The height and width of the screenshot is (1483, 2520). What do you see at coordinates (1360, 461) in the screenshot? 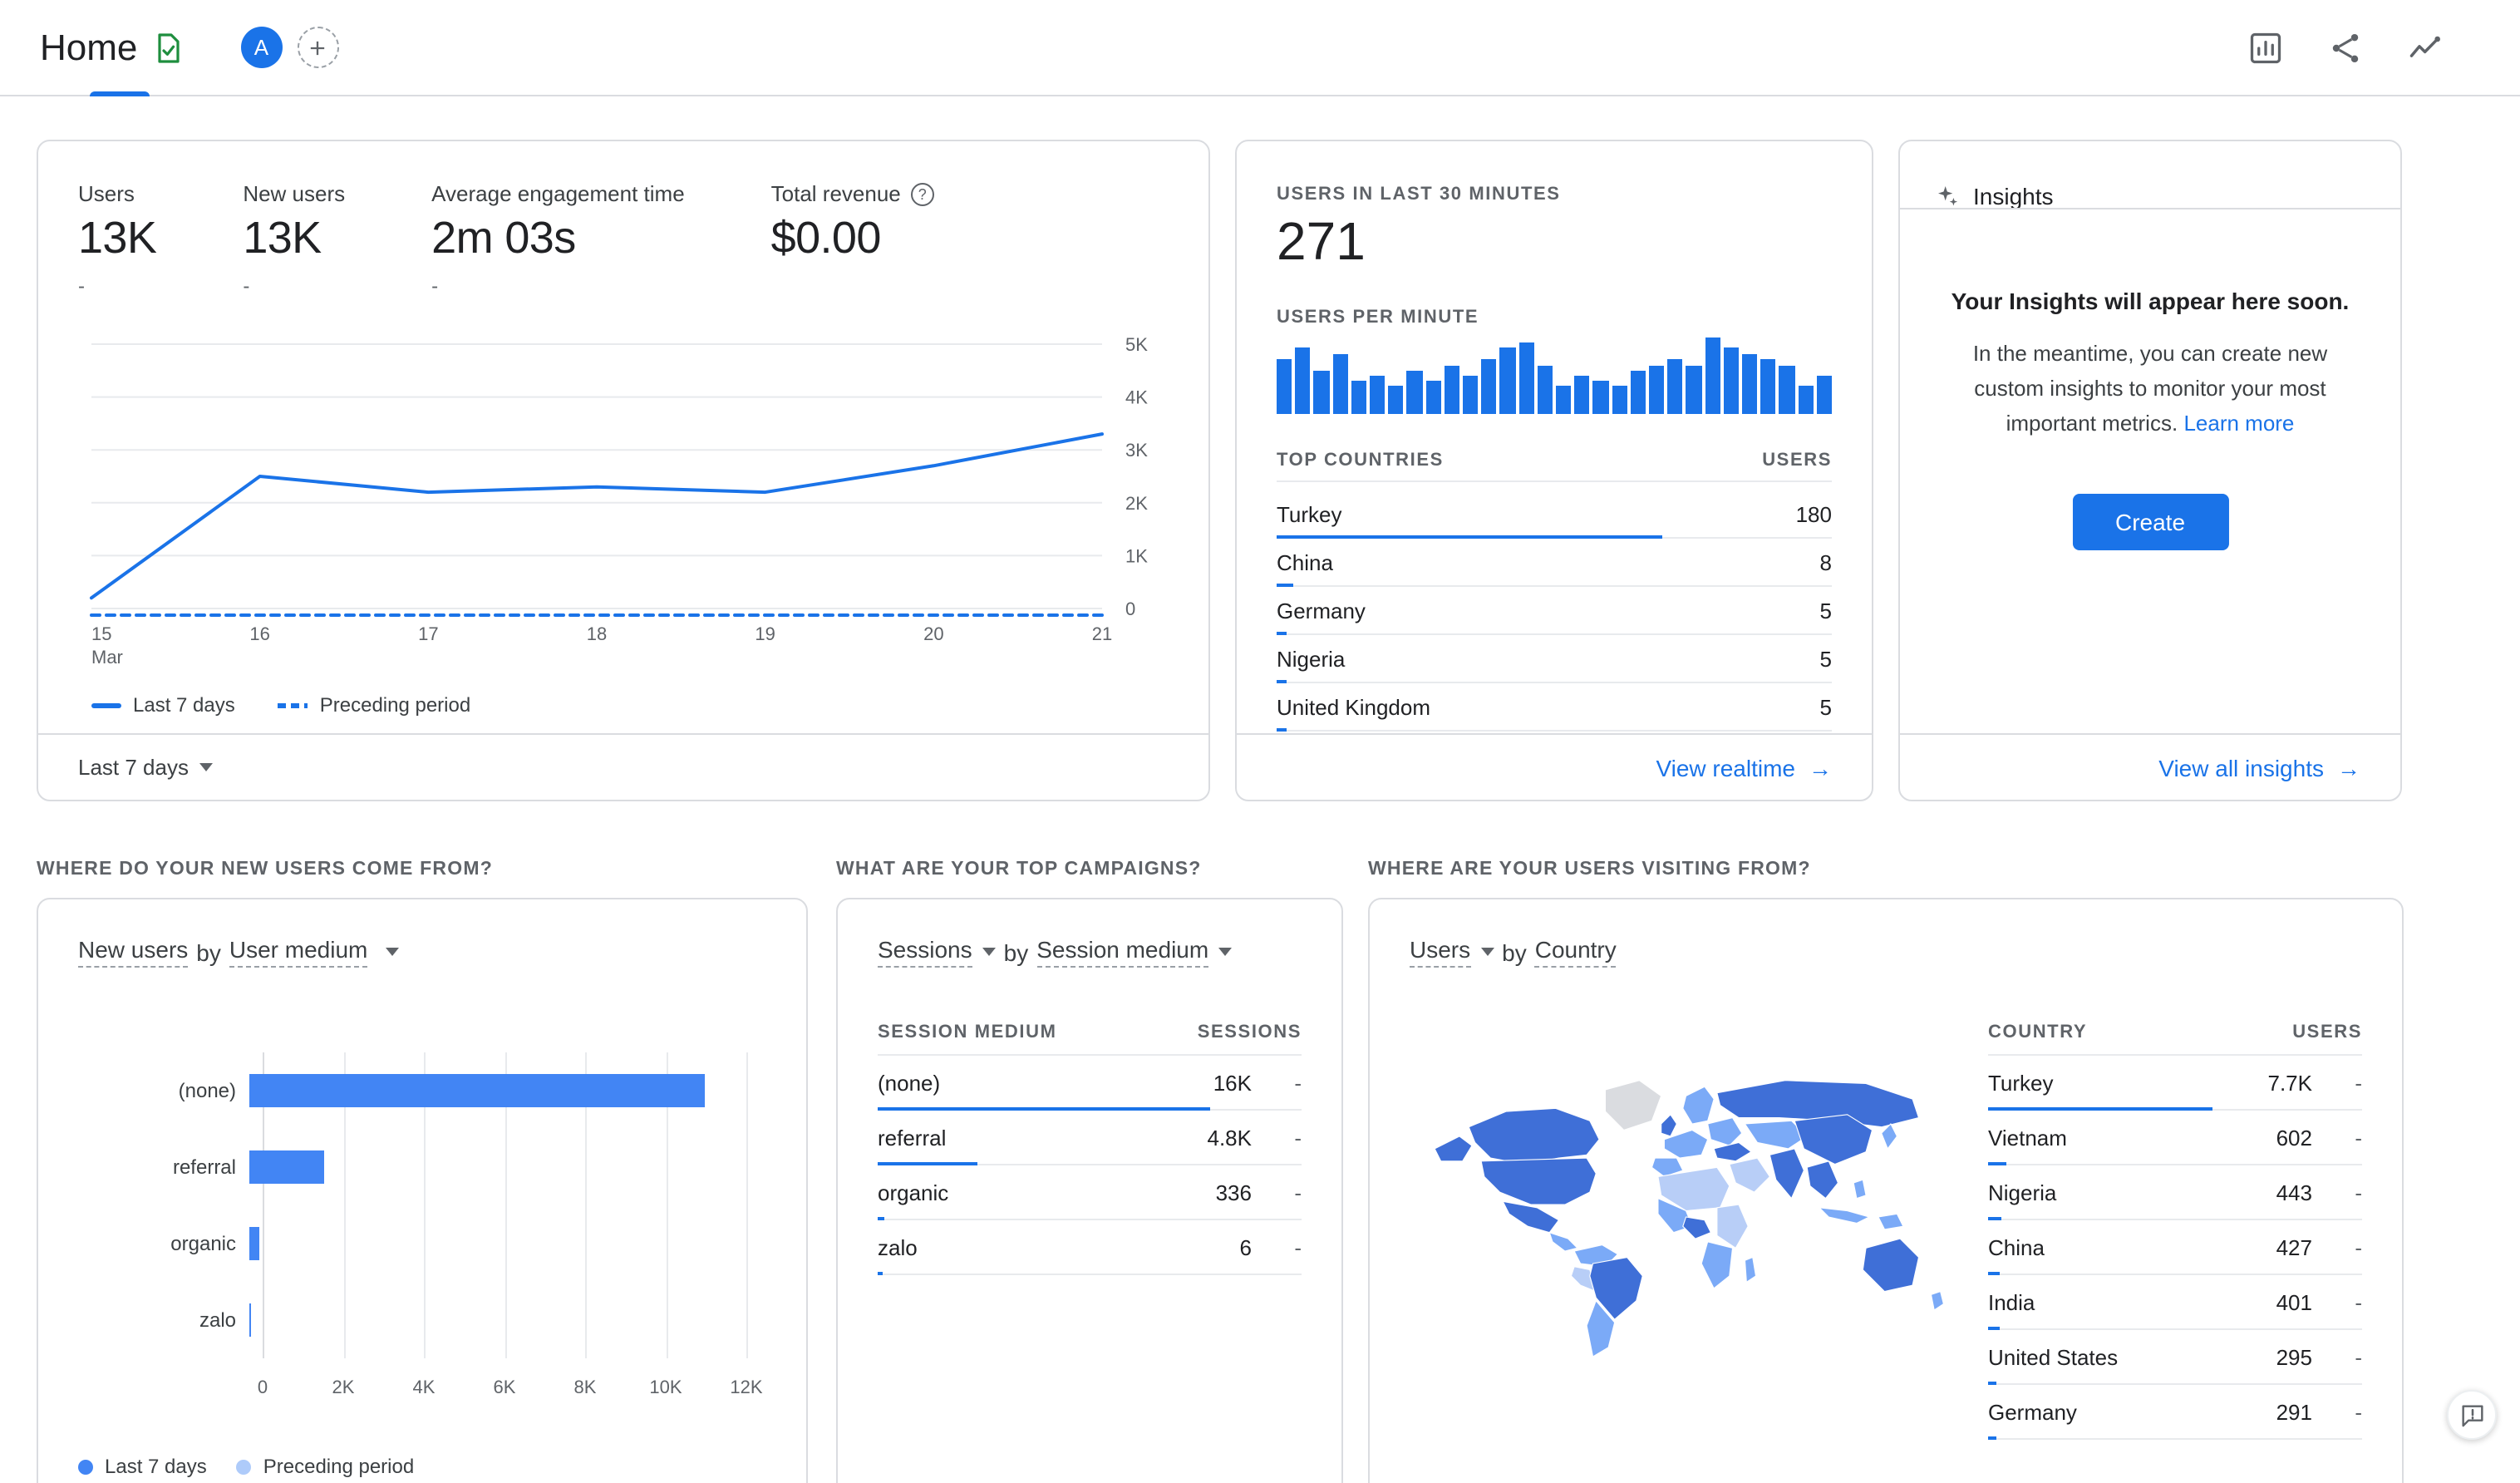
I see `col-top-countries: TOP COUNTRIES` at bounding box center [1360, 461].